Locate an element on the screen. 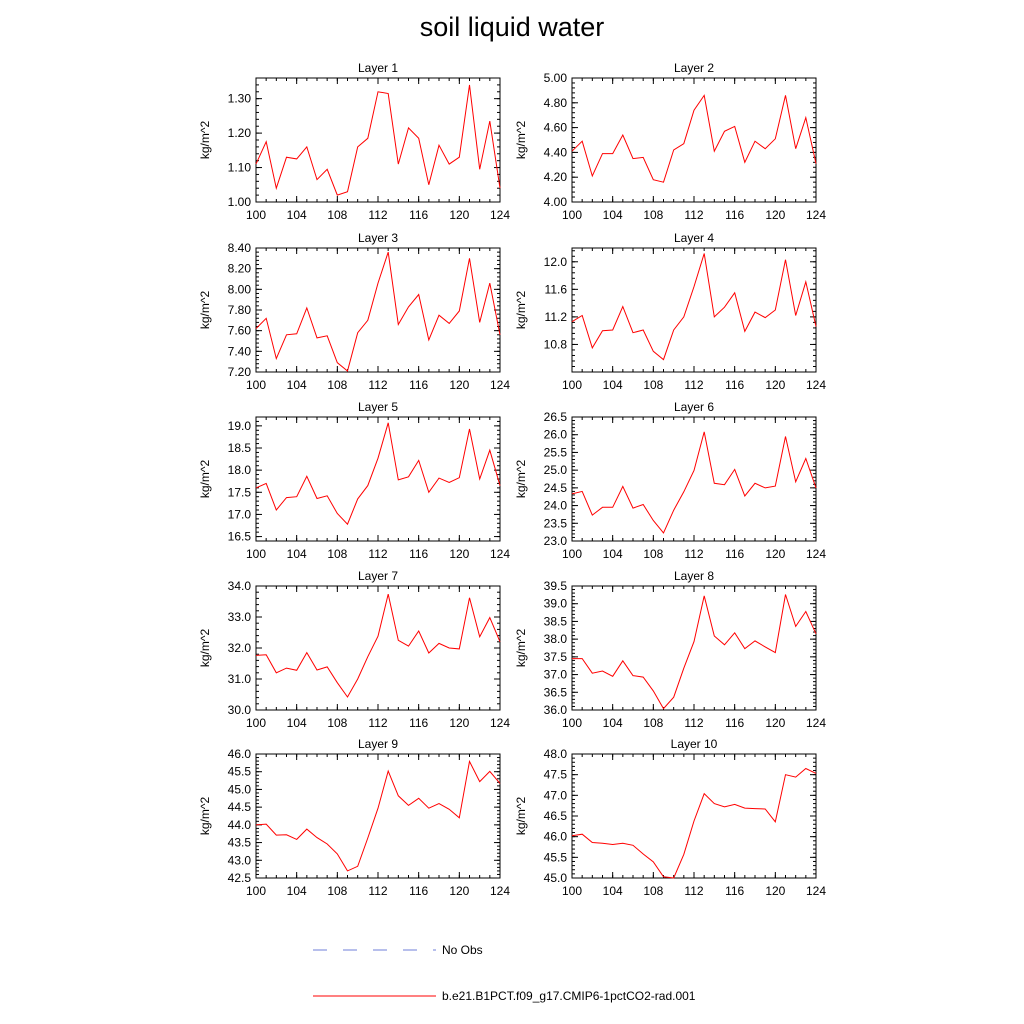 This screenshot has height=1024, width=1024. panel-4-title: Layer 4 is located at coordinates (694, 238).